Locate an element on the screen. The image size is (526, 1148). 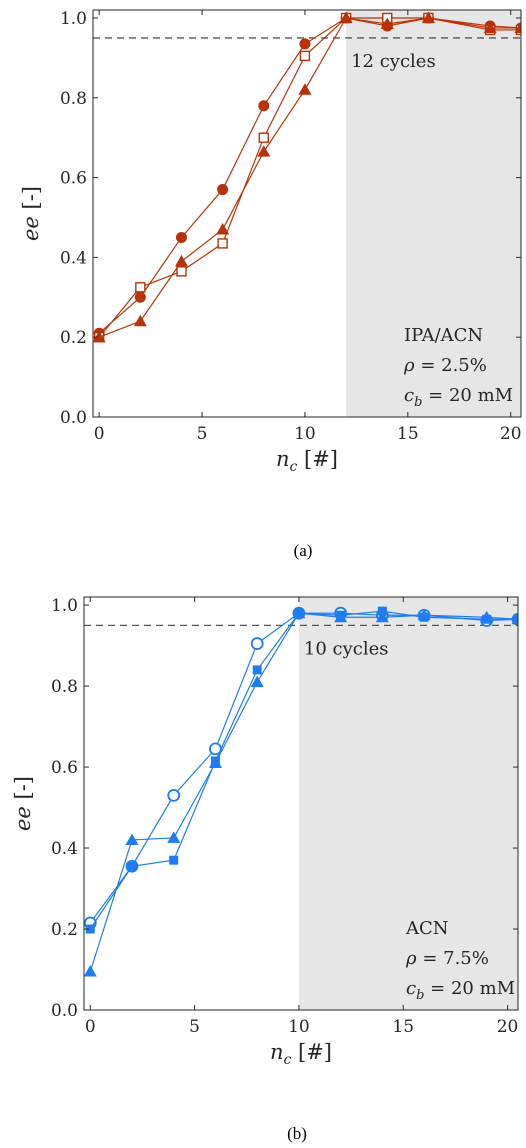
info-ratio: ρ = 2.5% is located at coordinates (445, 365).